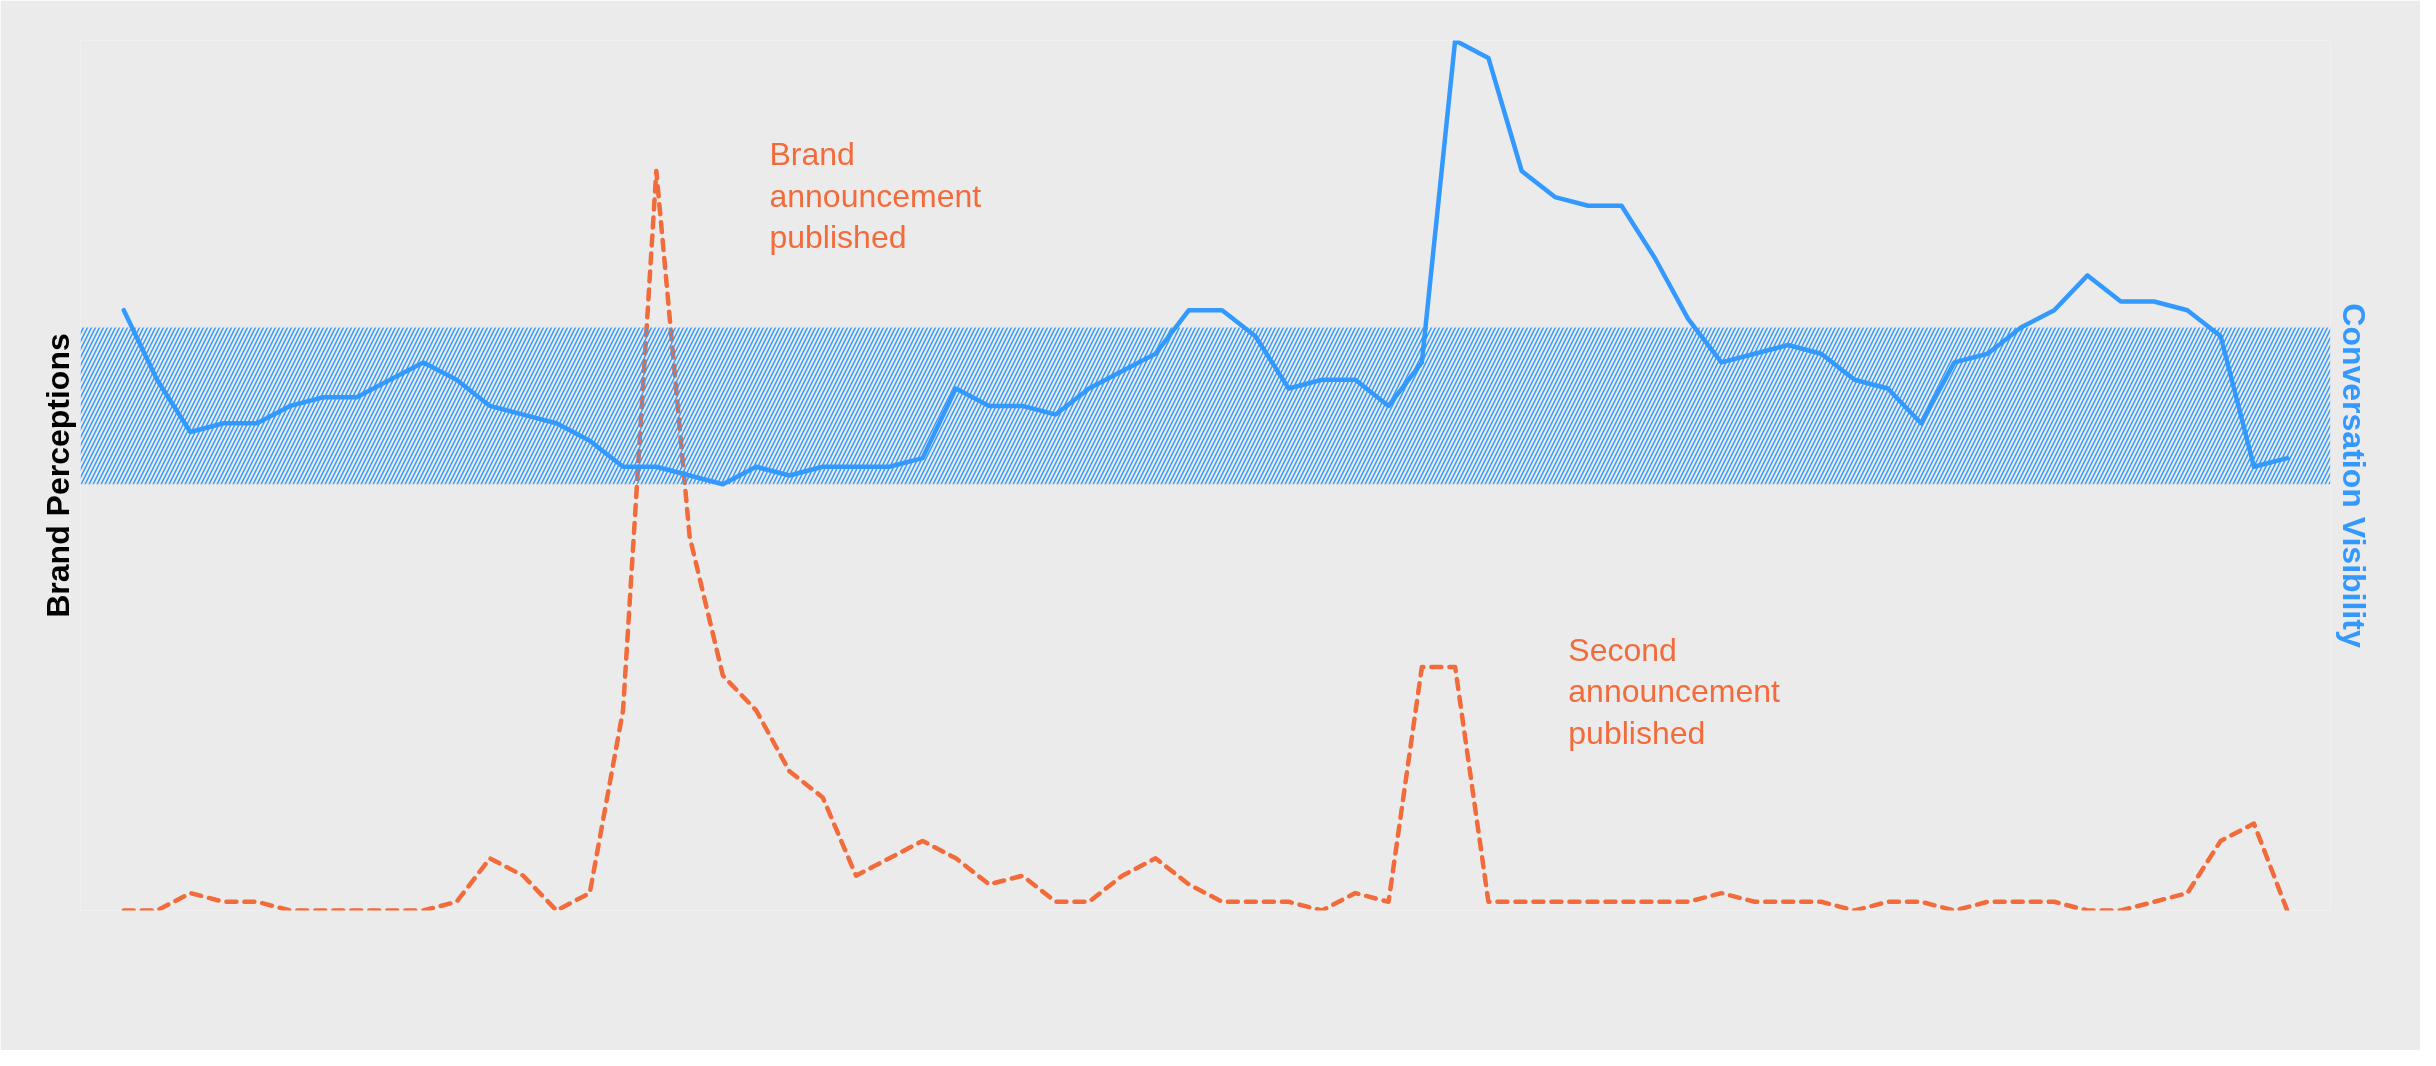 This screenshot has height=1066, width=2436. I want to click on annotation: Brand announcement published, so click(875, 195).